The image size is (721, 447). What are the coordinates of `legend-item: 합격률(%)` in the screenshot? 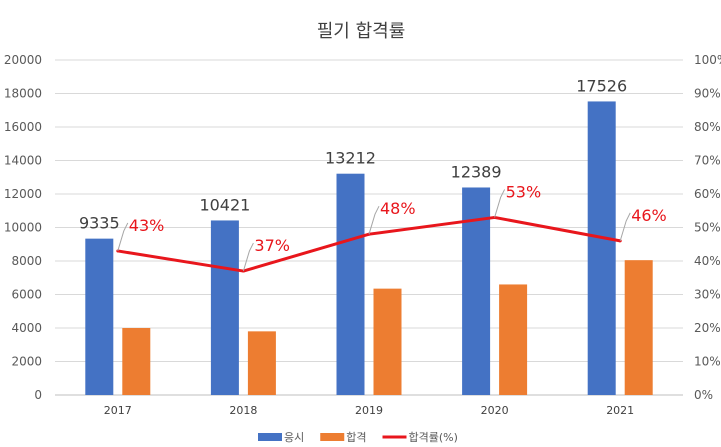 It's located at (420, 437).